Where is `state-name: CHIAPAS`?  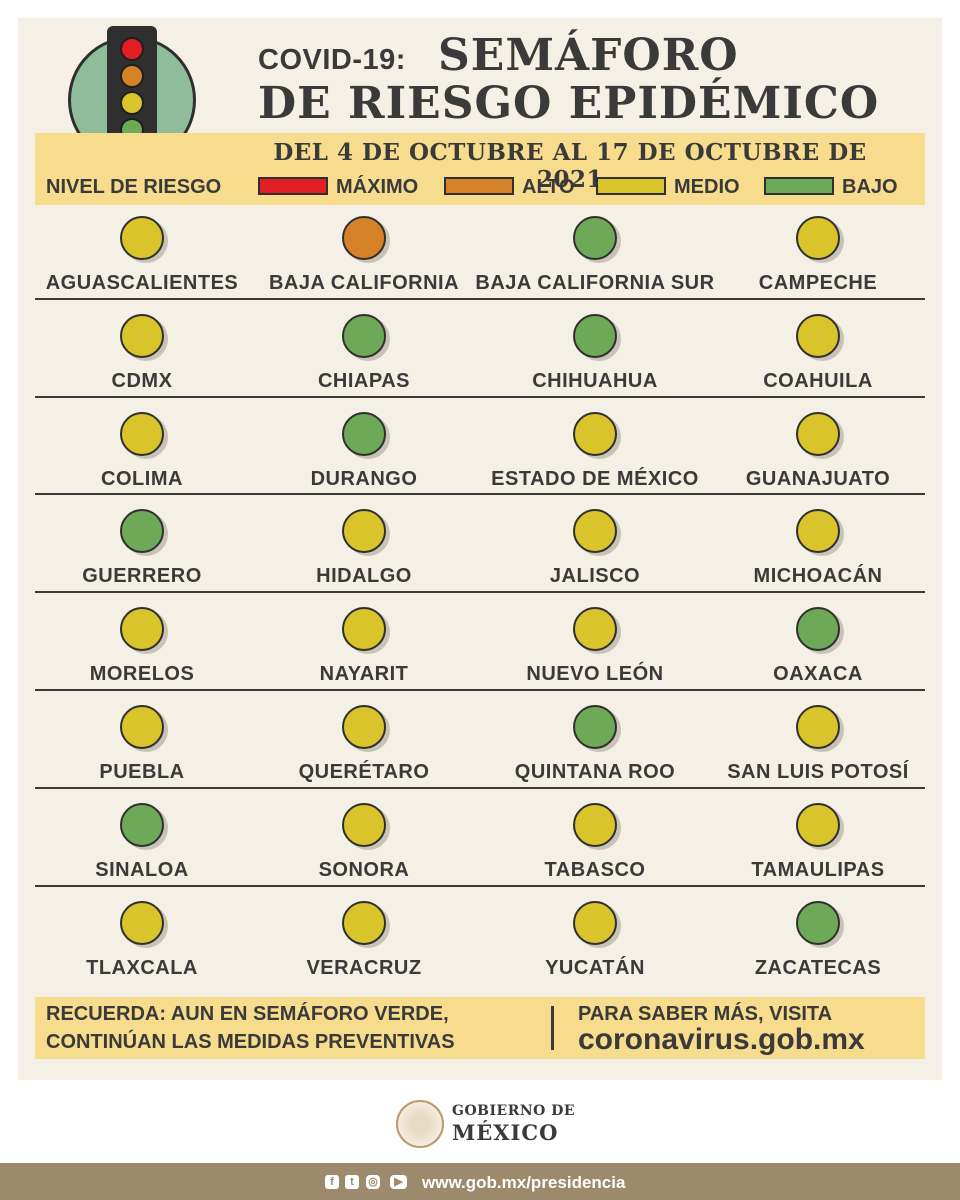
state-name: CHIAPAS is located at coordinates (364, 380).